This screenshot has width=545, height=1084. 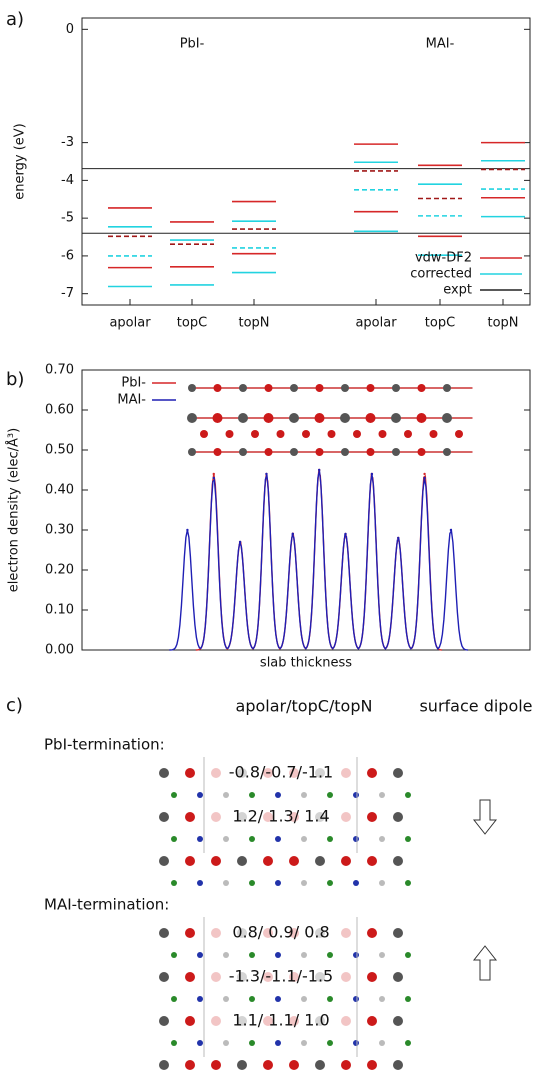 I want to click on heading: surface dipole, so click(x=475, y=706).